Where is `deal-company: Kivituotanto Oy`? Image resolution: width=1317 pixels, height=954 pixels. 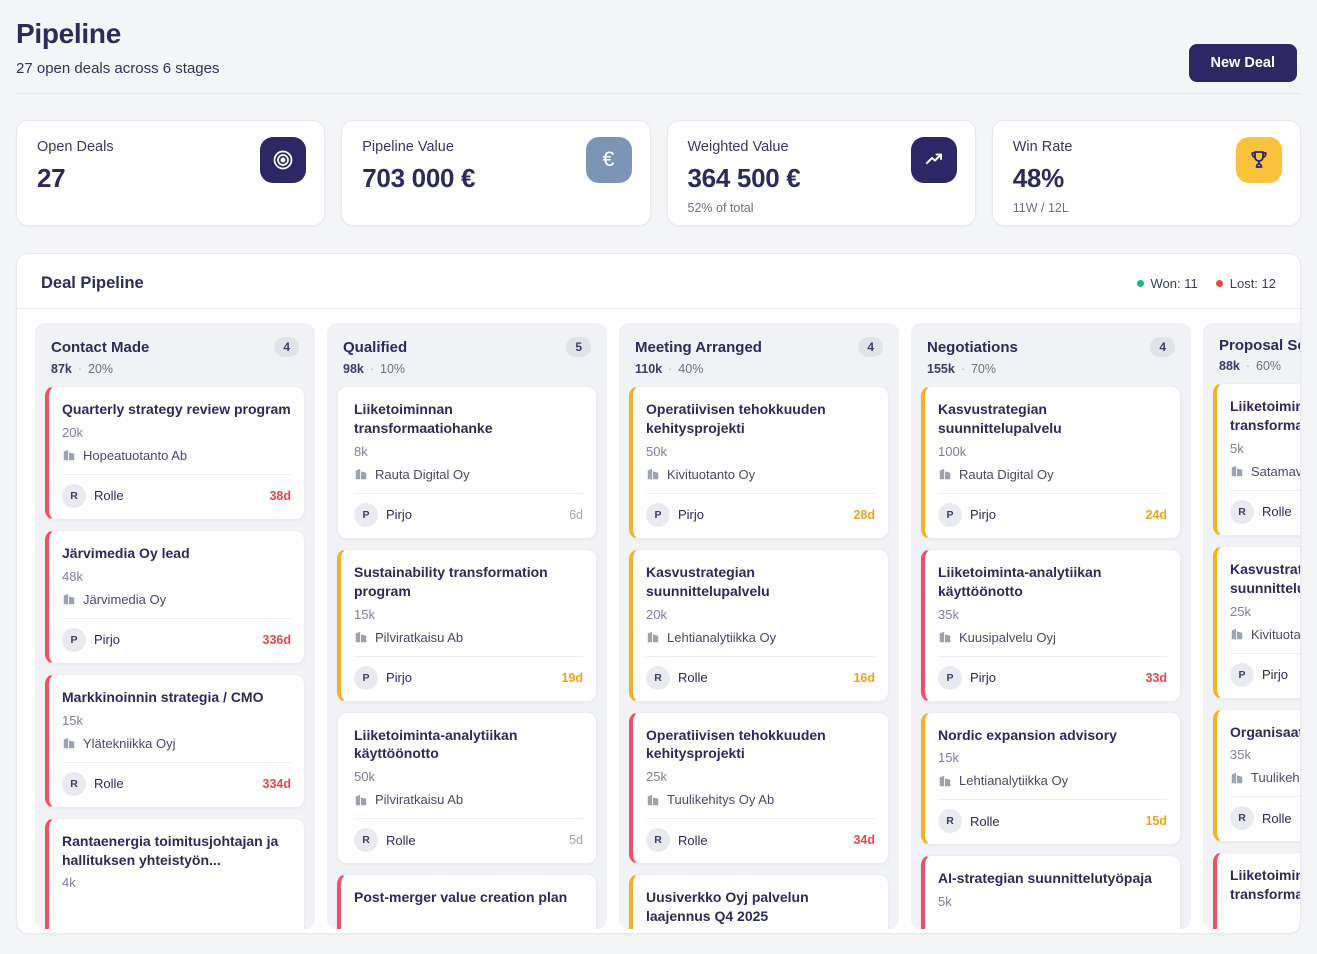 deal-company: Kivituotanto Oy is located at coordinates (1275, 634).